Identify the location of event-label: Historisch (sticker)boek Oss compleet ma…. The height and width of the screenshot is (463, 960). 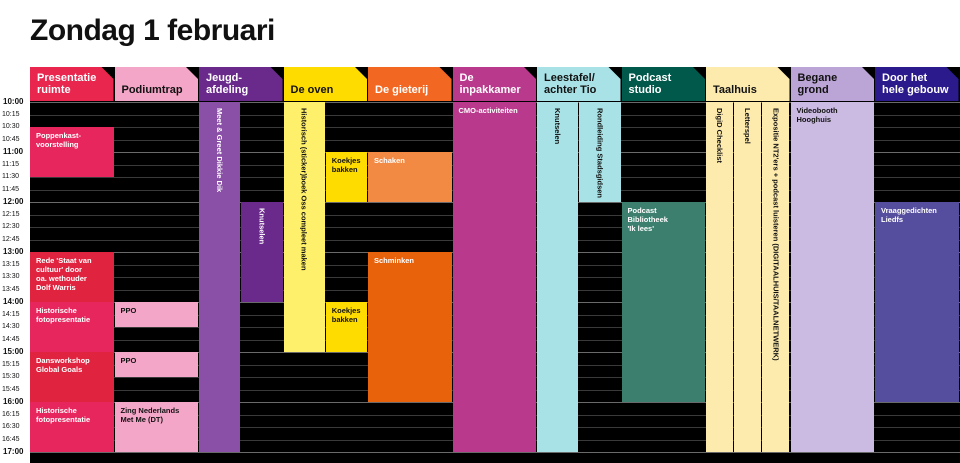
(304, 189).